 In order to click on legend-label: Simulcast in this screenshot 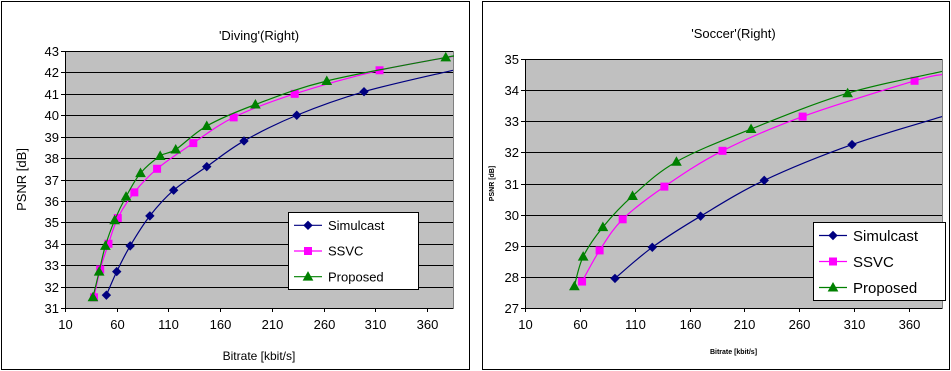, I will do `click(356, 225)`.